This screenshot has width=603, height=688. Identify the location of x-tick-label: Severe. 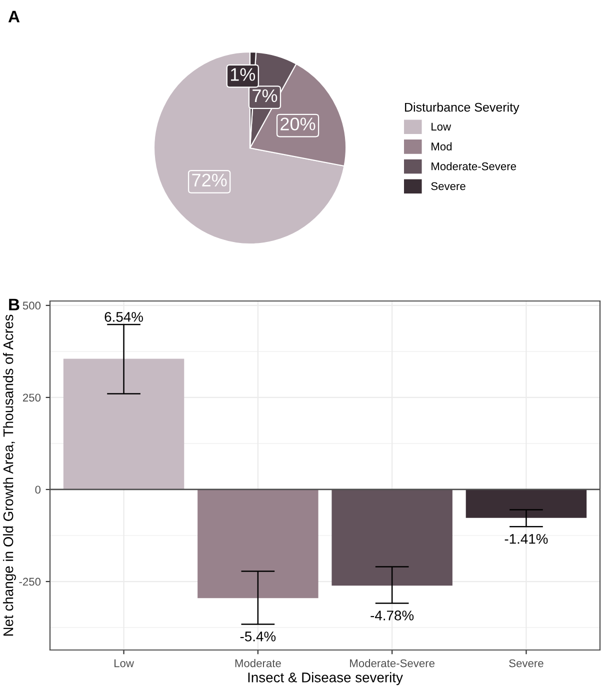
(526, 663).